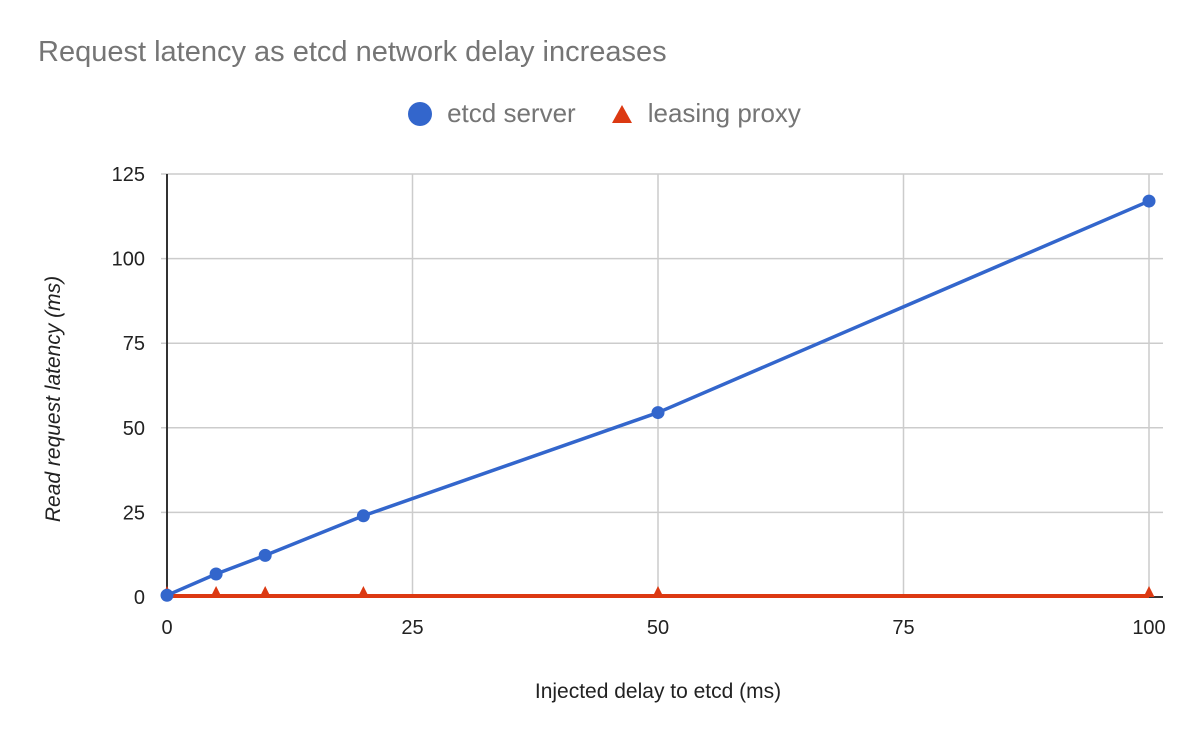  I want to click on y-tick-label: 50, so click(134, 429).